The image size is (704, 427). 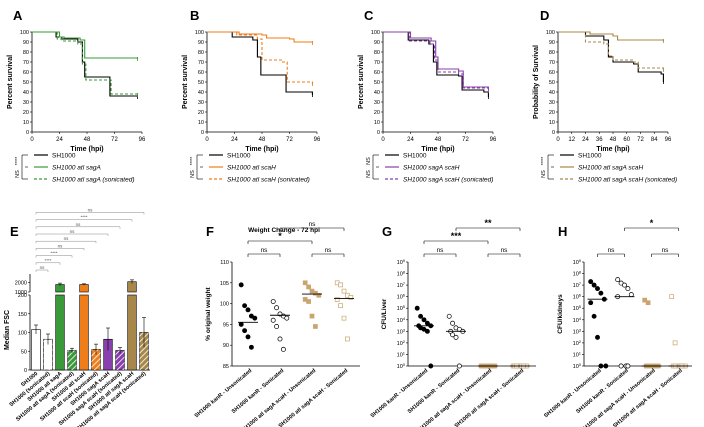 I want to click on legend-item: SH1000 atl sagA scaH (sonicated), so click(x=627, y=180).